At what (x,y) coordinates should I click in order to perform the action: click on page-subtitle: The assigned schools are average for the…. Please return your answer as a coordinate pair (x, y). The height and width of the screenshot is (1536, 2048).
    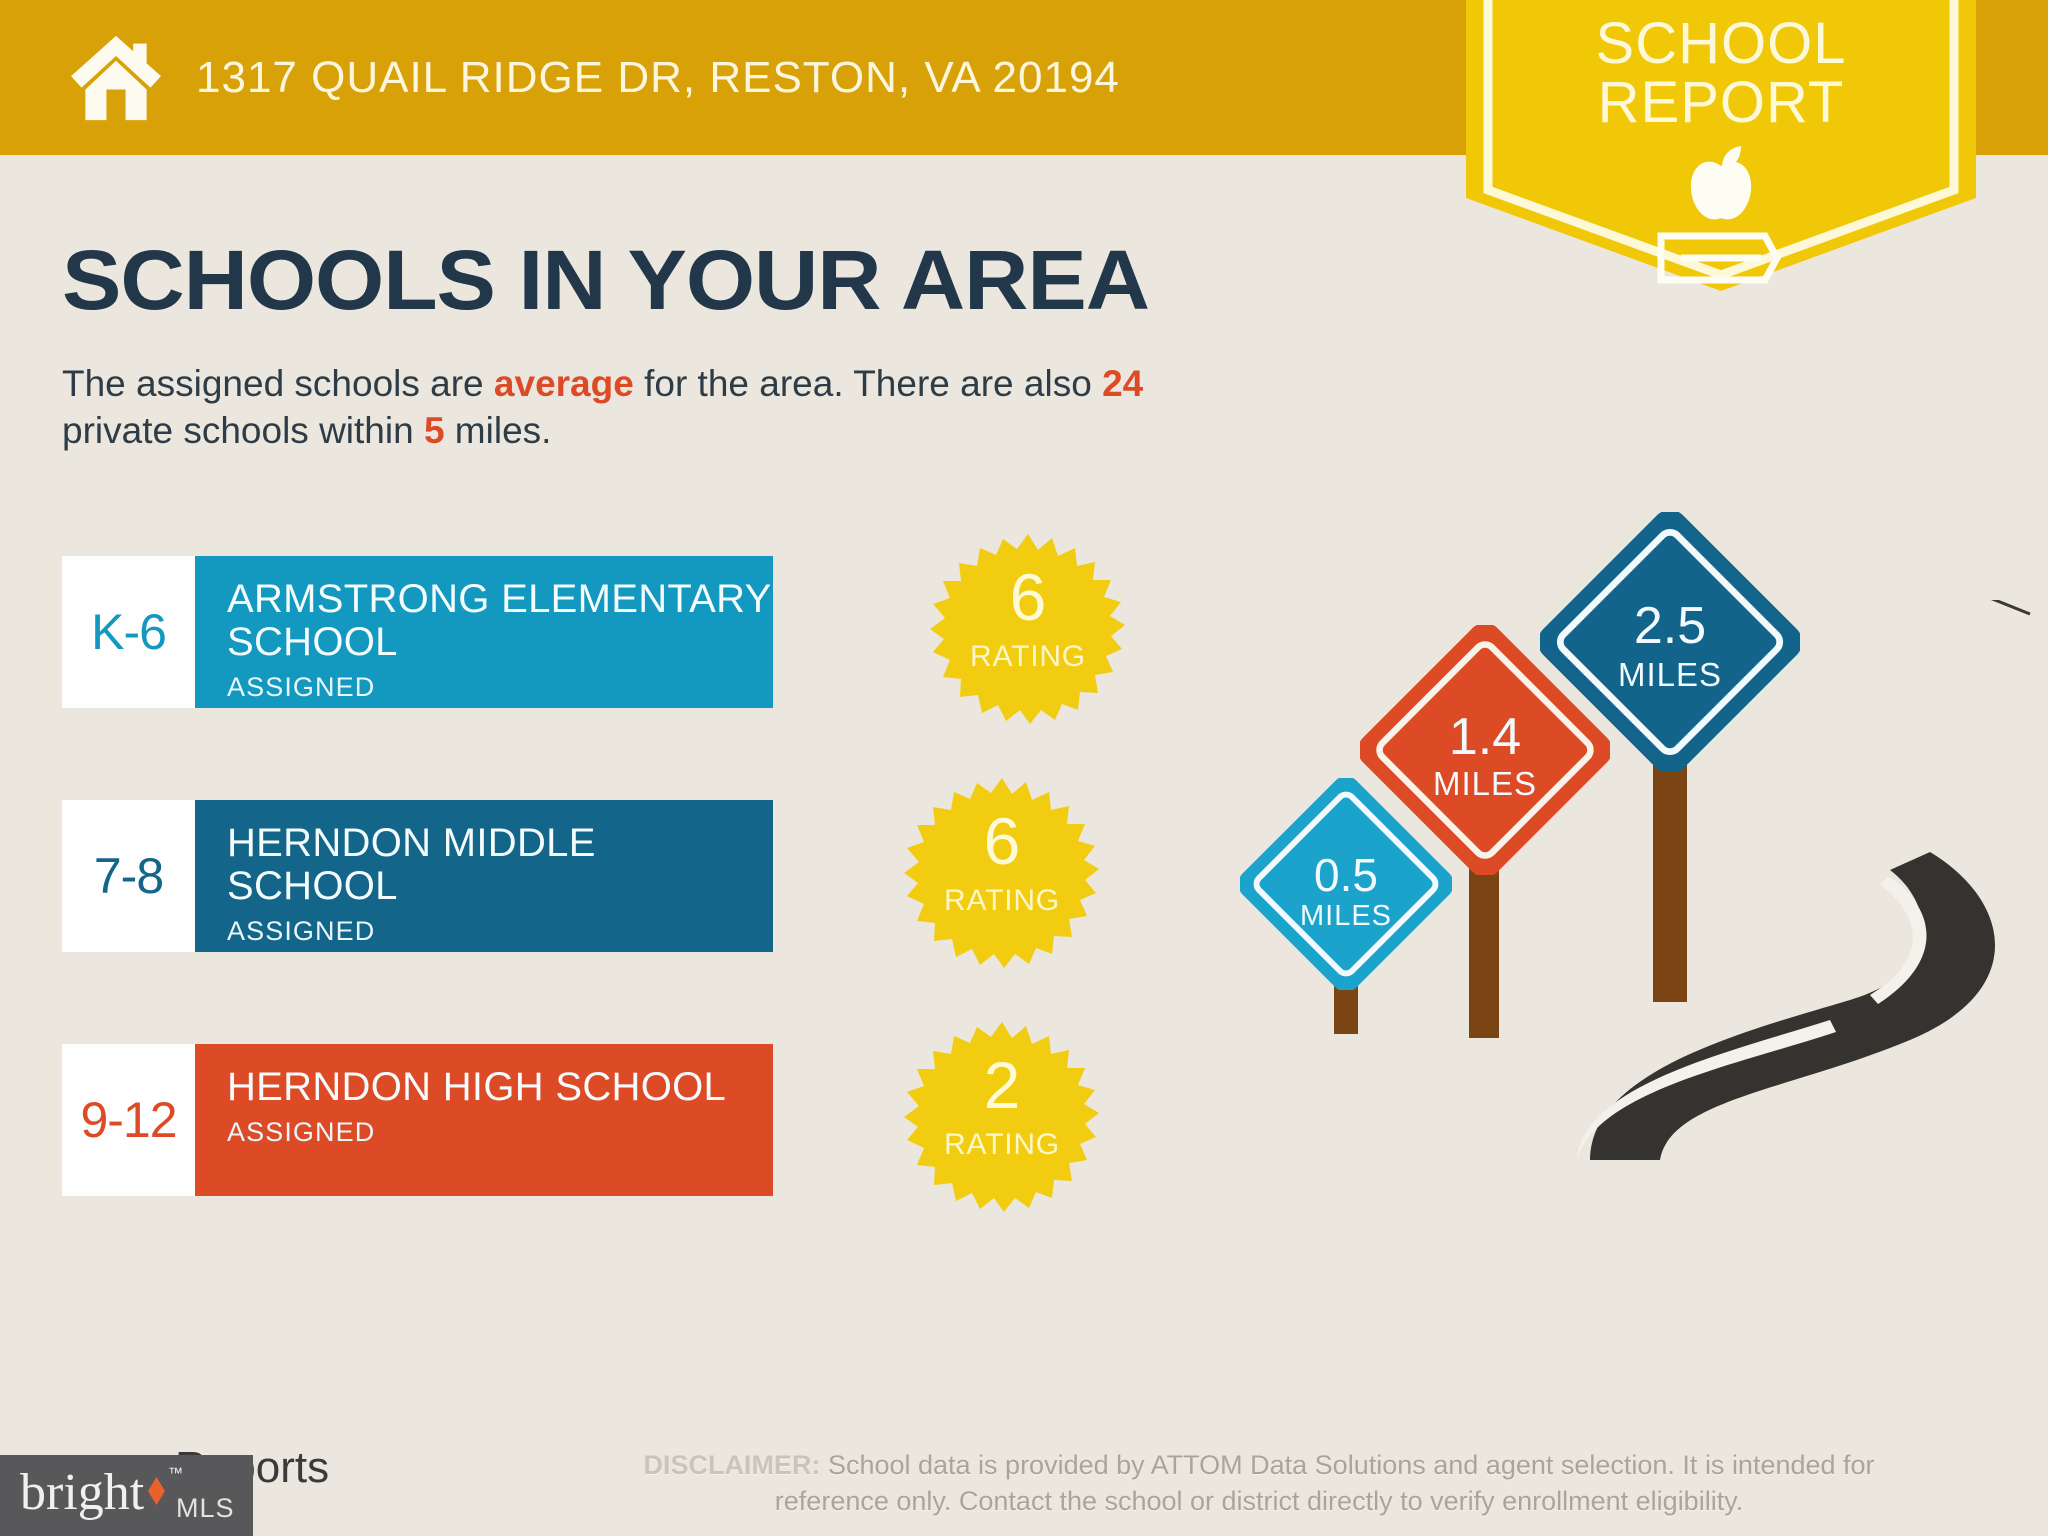
    Looking at the image, I should click on (612, 407).